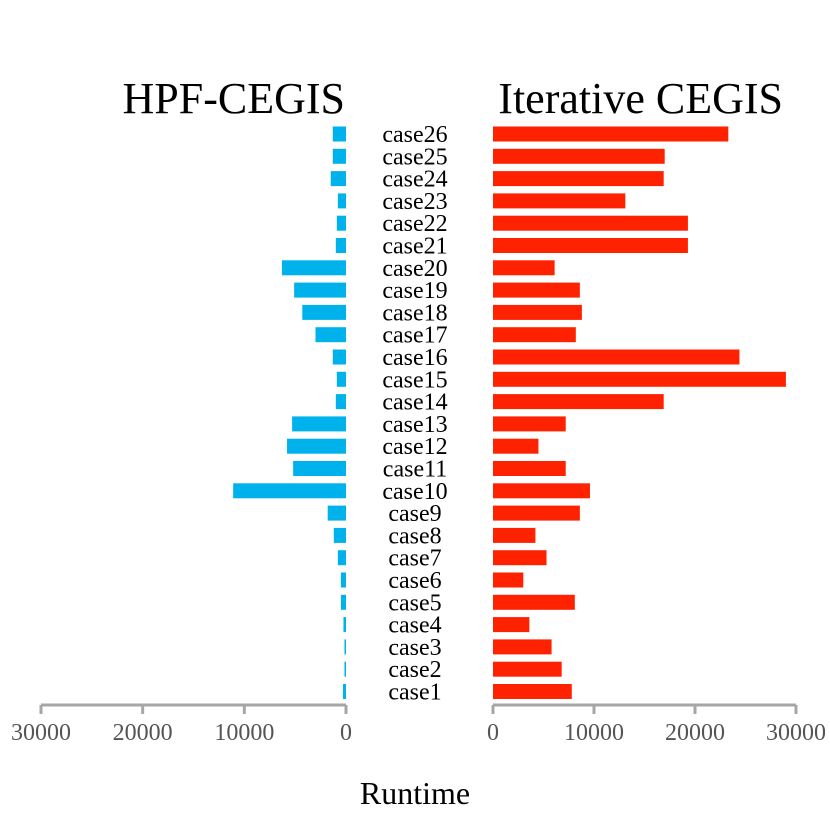 This screenshot has height=830, width=830. What do you see at coordinates (594, 733) in the screenshot?
I see `right-tick-label: 10000` at bounding box center [594, 733].